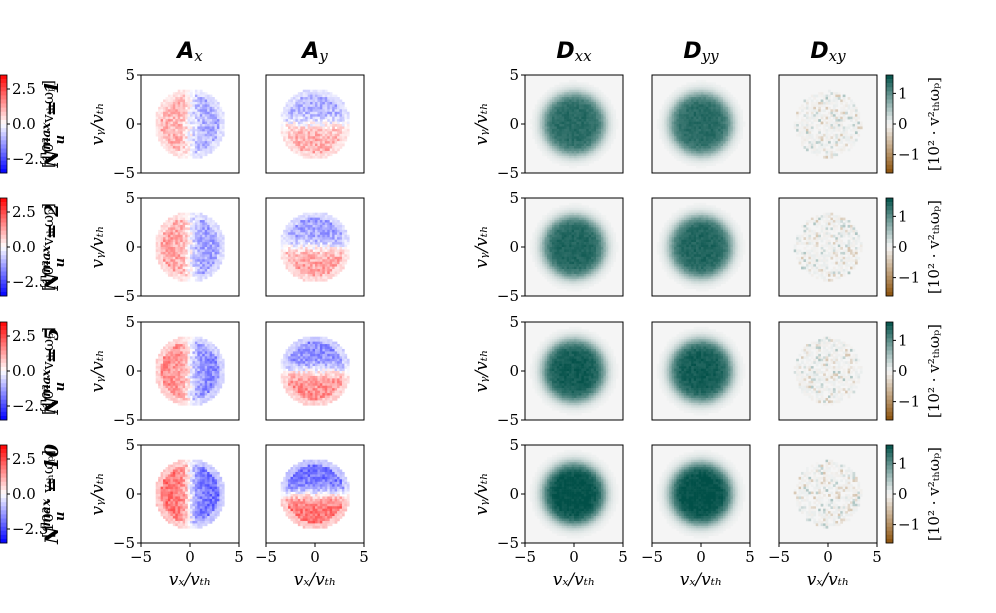  I want to click on column-title-ax: Ax, so click(189, 52).